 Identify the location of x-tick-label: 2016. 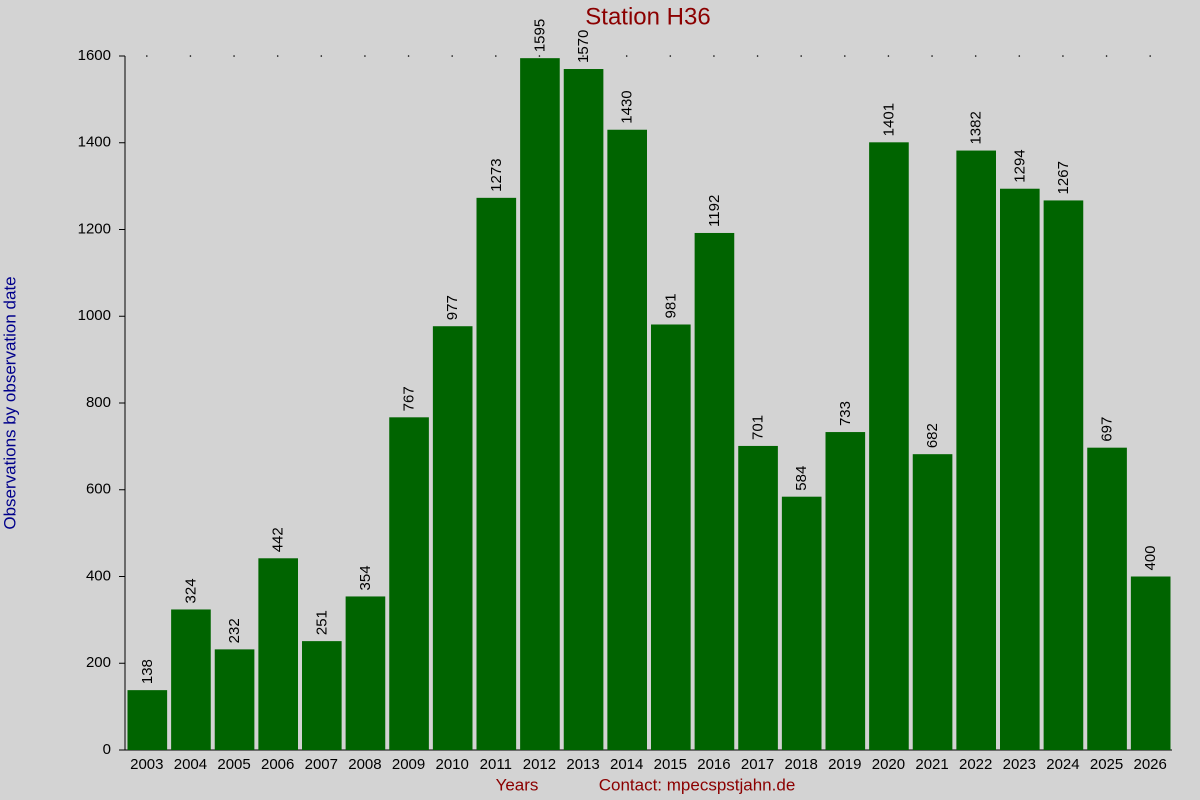
(713, 764).